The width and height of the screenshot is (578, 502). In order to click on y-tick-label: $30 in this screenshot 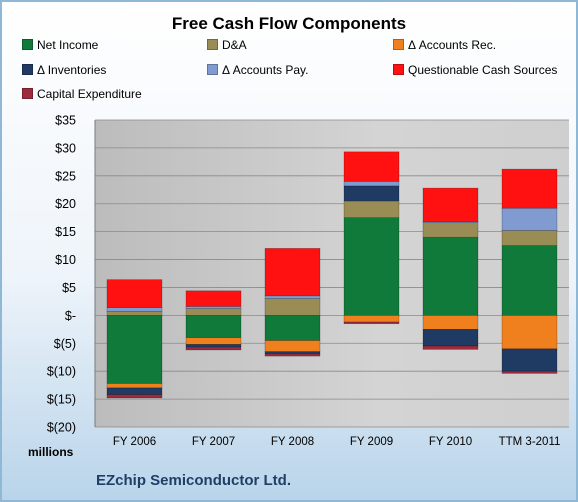, I will do `click(65, 148)`.